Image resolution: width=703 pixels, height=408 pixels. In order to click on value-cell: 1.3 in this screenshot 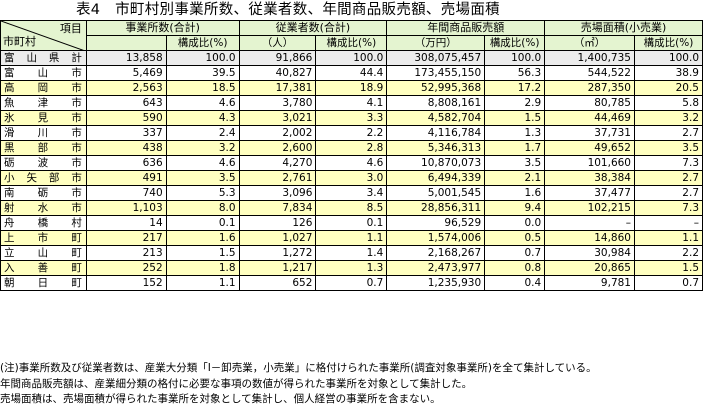, I will do `click(351, 268)`.